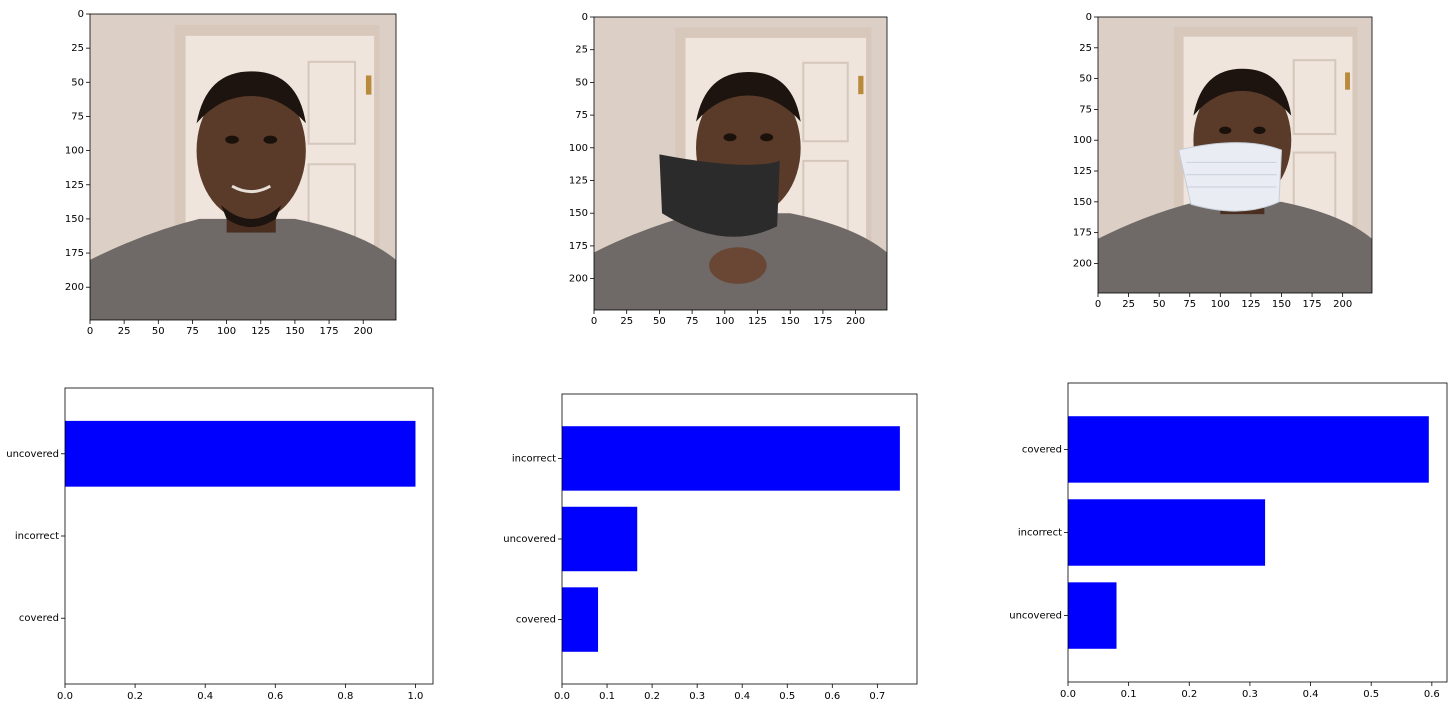 The width and height of the screenshot is (1456, 720). What do you see at coordinates (578, 148) in the screenshot?
I see `y-tick-label: 100` at bounding box center [578, 148].